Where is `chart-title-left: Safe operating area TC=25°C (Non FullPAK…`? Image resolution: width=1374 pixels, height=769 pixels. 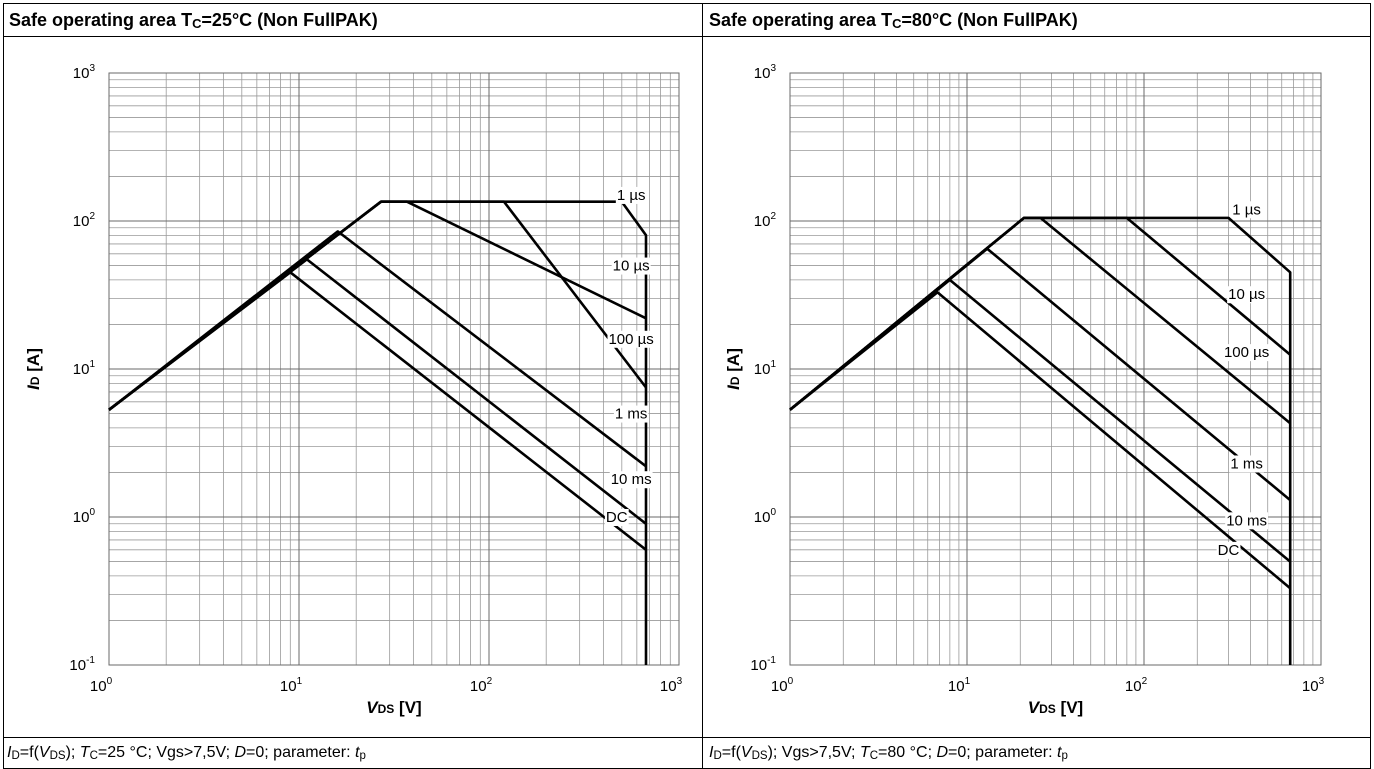
chart-title-left: Safe operating area TC=25°C (Non FullPAK… is located at coordinates (193, 20).